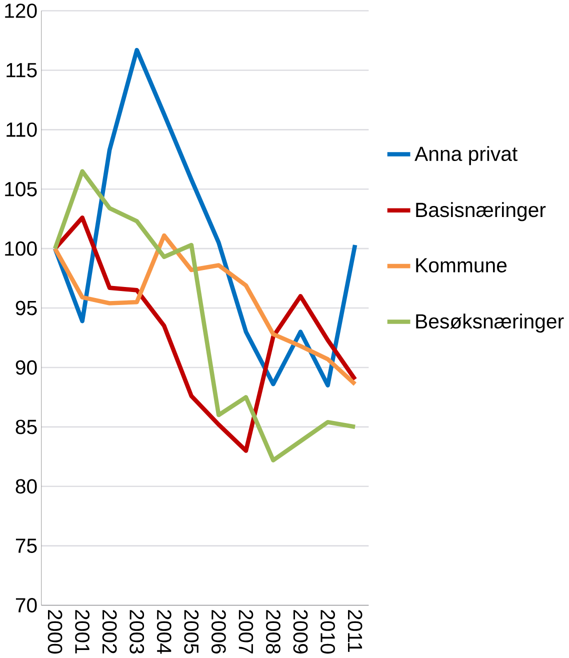 The width and height of the screenshot is (569, 658). I want to click on y-tick-label: 80, so click(26, 486).